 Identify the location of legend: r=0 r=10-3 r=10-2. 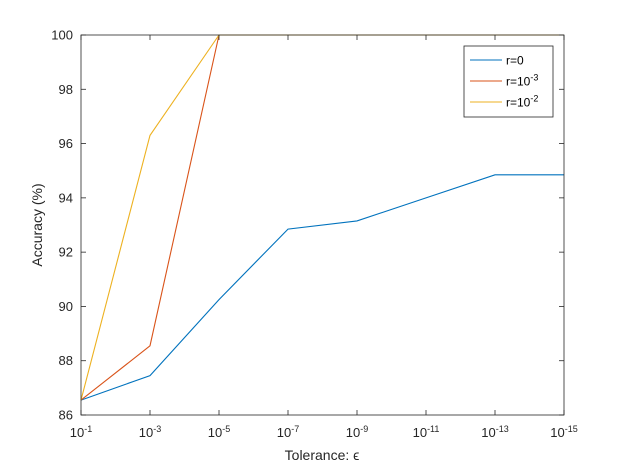
(508, 81).